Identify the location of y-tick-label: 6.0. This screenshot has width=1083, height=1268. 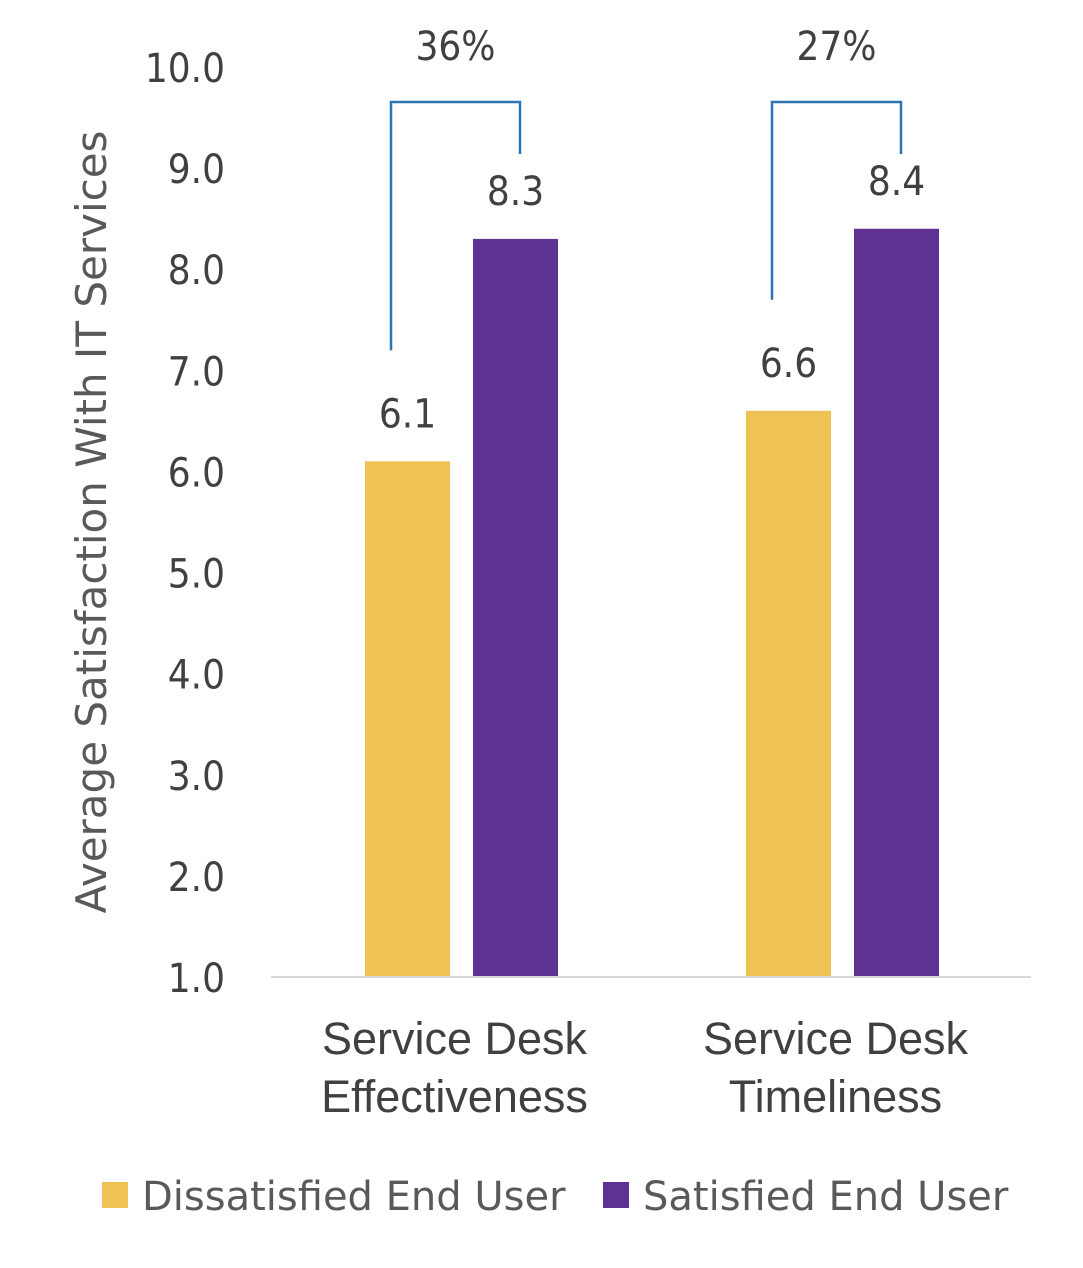
(196, 473).